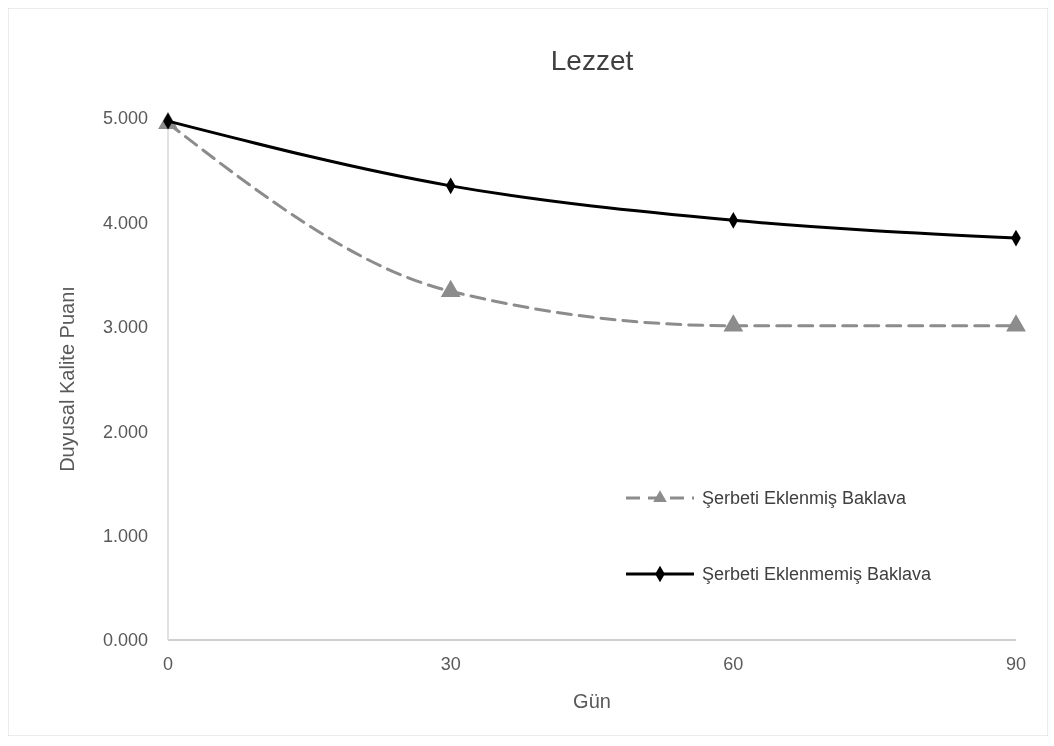 The image size is (1054, 746). I want to click on x-tick-label: 90, so click(1016, 664).